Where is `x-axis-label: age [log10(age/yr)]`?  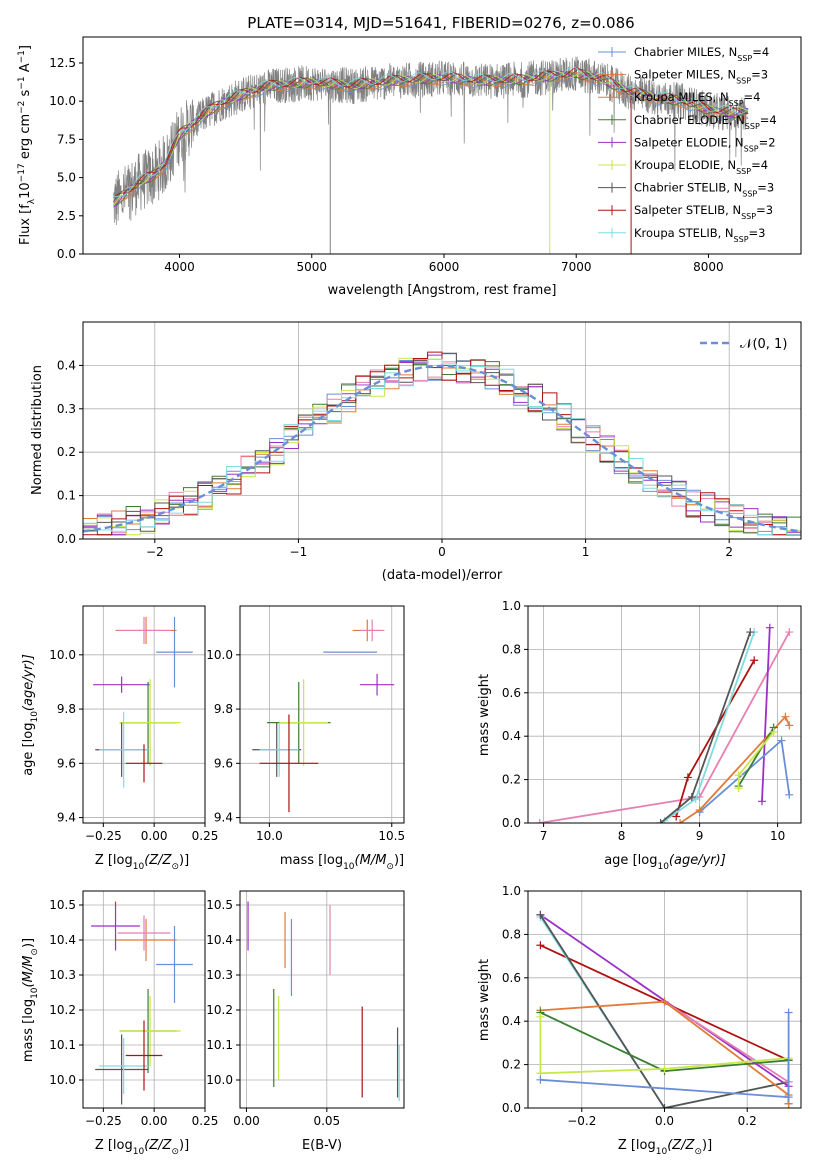 x-axis-label: age [log10(age/yr)] is located at coordinates (665, 862).